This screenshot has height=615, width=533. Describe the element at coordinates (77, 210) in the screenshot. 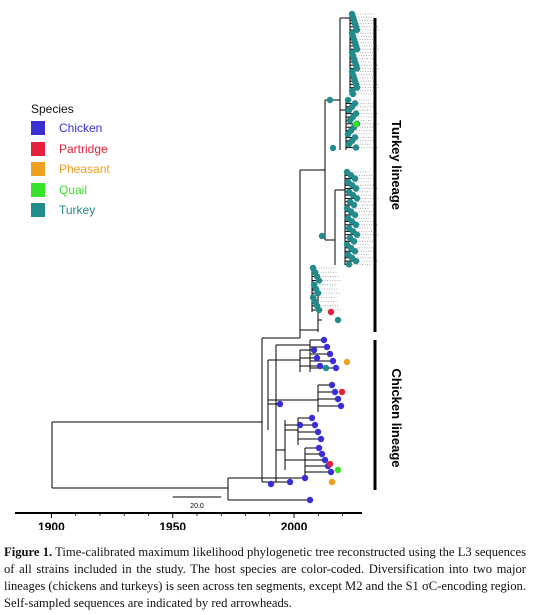

I see `legend-label: Turkey` at that location.